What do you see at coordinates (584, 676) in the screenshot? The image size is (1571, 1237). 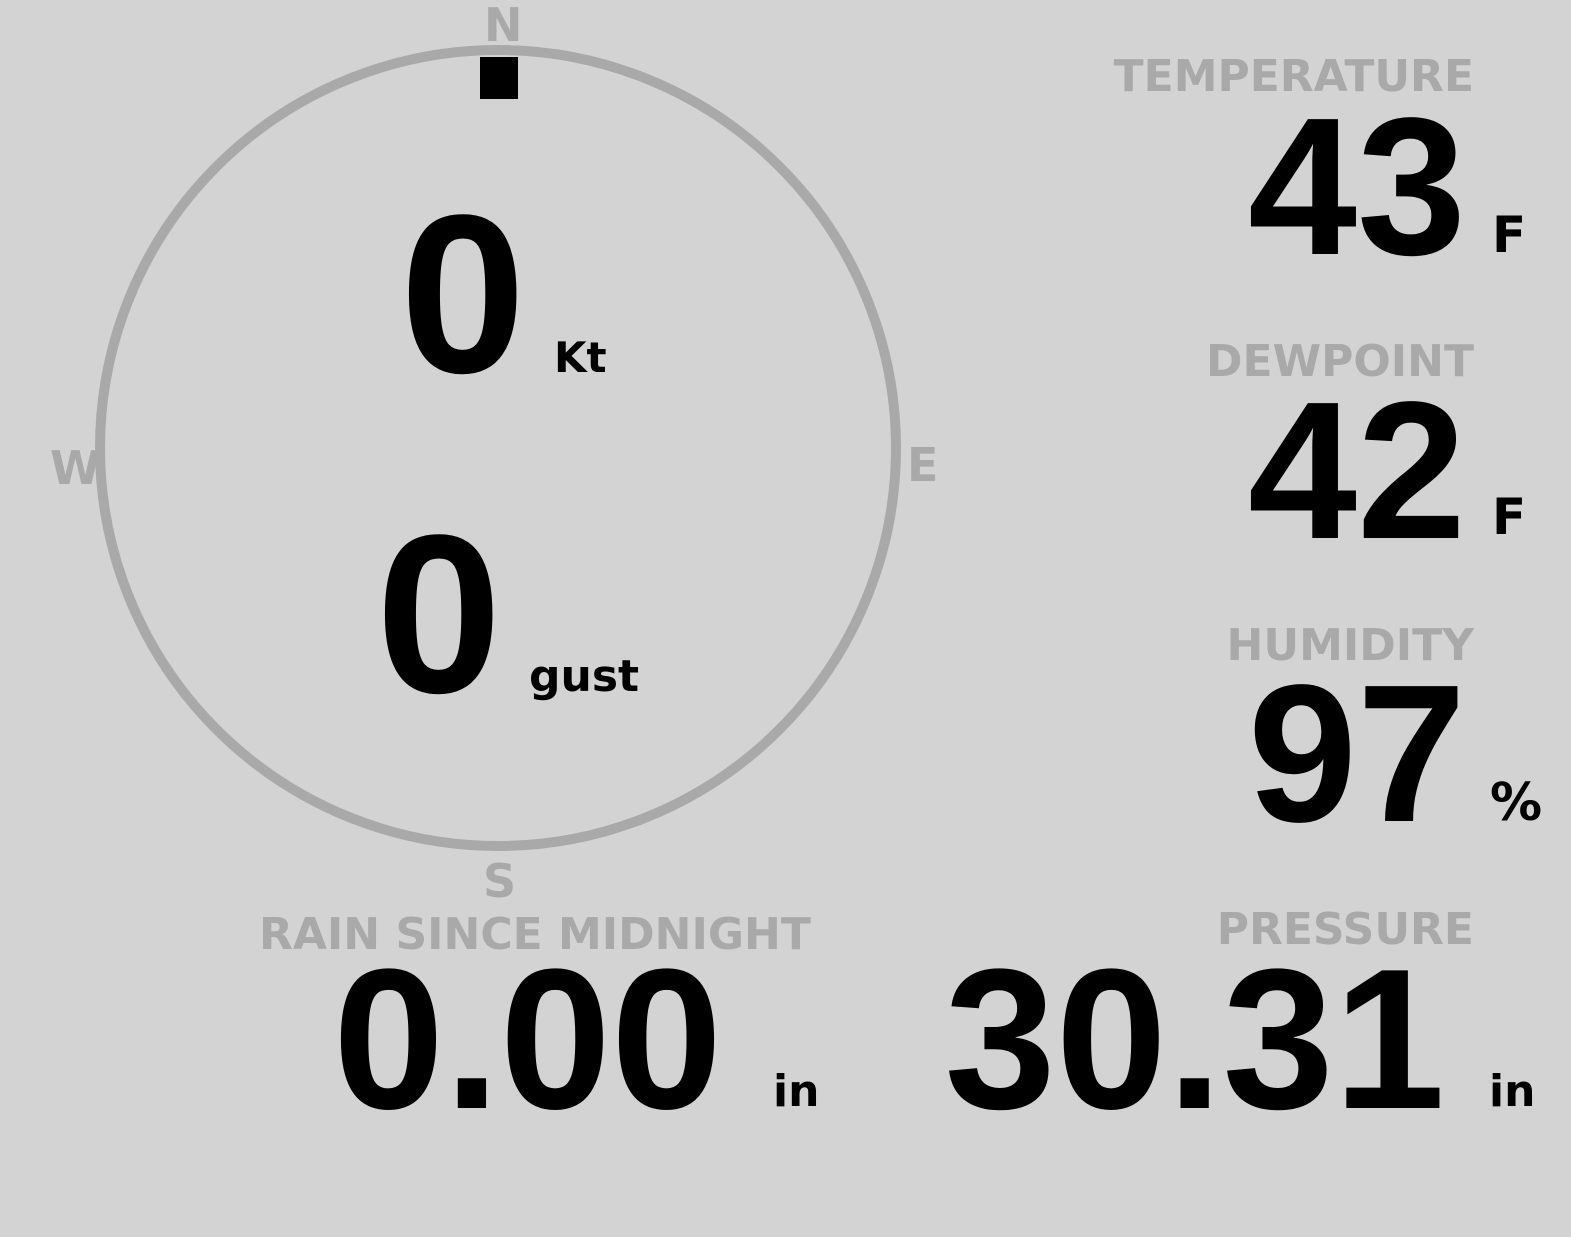 I see `wind-gust-unit: gust` at bounding box center [584, 676].